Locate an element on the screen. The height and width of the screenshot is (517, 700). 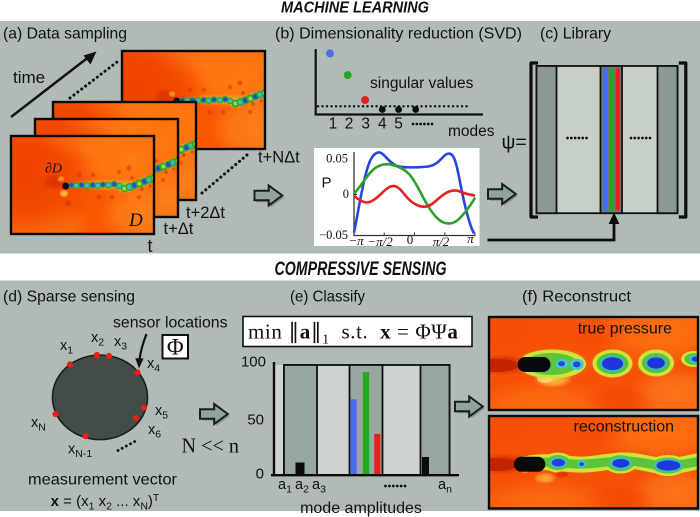
svg-text: −π/2 is located at coordinates (380, 241).